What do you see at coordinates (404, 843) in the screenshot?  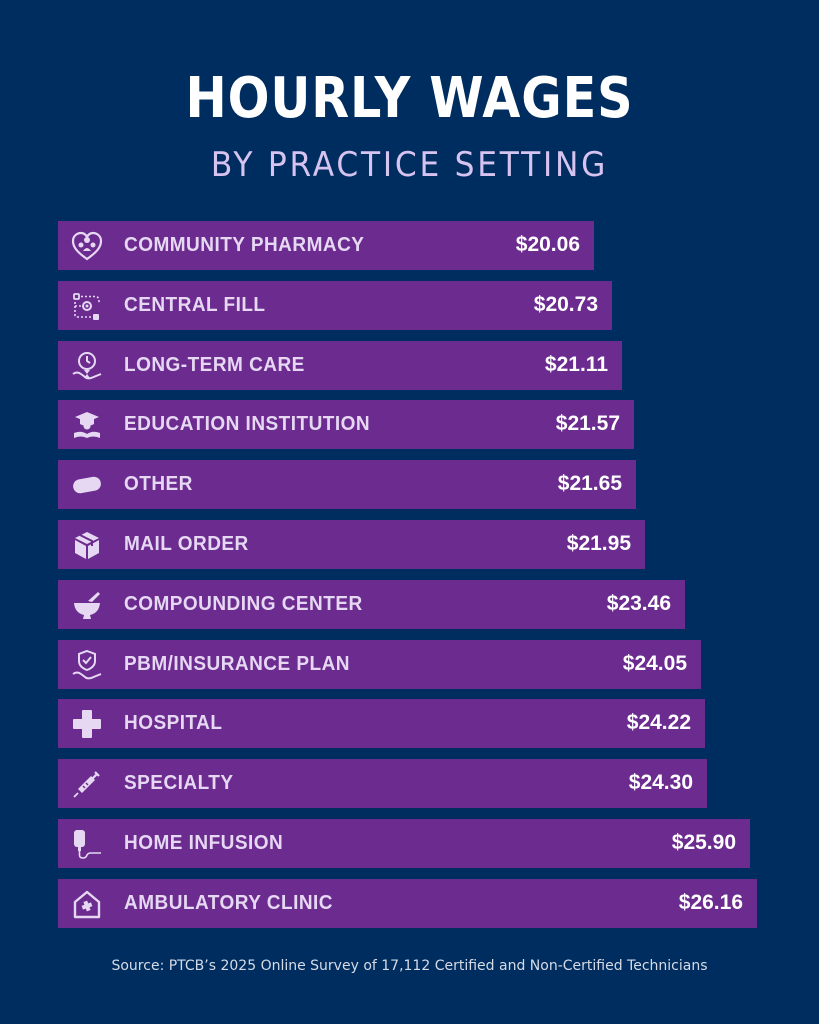 I see `bar-home-infusion: HOME INFUSION $25.90` at bounding box center [404, 843].